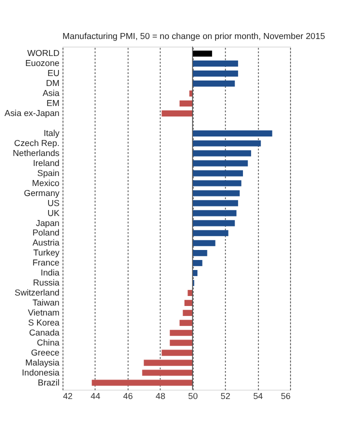 This screenshot has width=337, height=442. I want to click on y-tick-label: Vietnam, so click(44, 313).